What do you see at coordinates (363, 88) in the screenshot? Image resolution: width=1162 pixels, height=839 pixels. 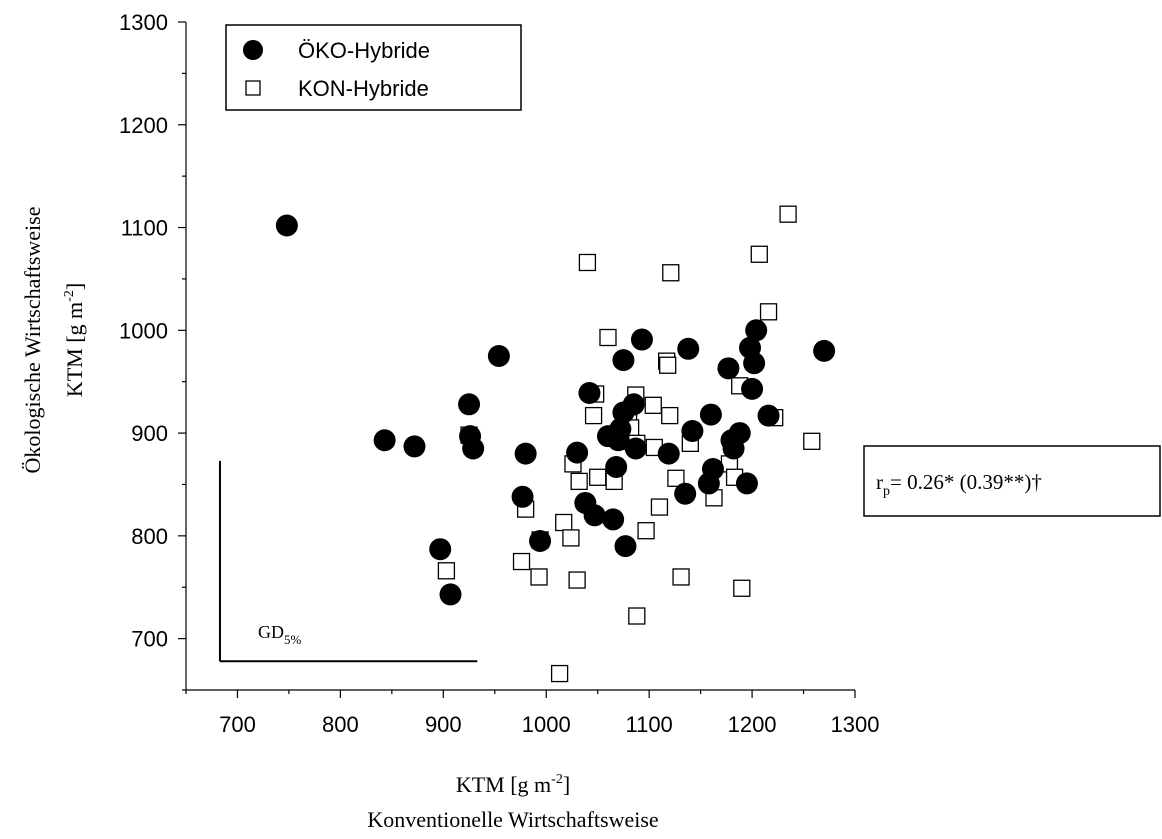 I see `legend-label-kon: KON-Hybride` at bounding box center [363, 88].